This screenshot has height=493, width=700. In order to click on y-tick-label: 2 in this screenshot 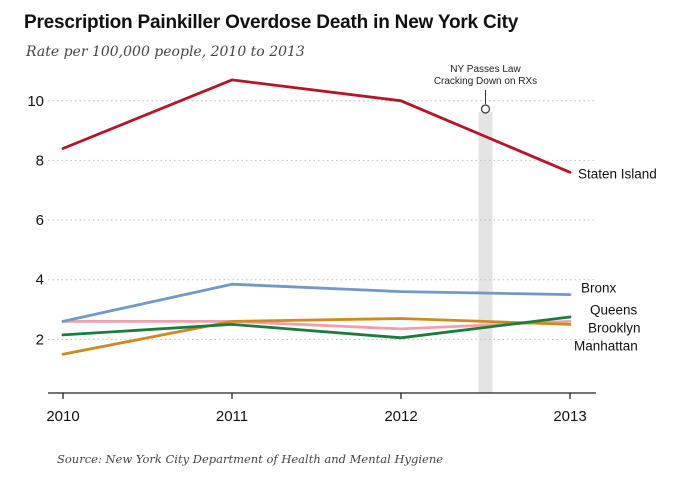, I will do `click(40, 339)`.